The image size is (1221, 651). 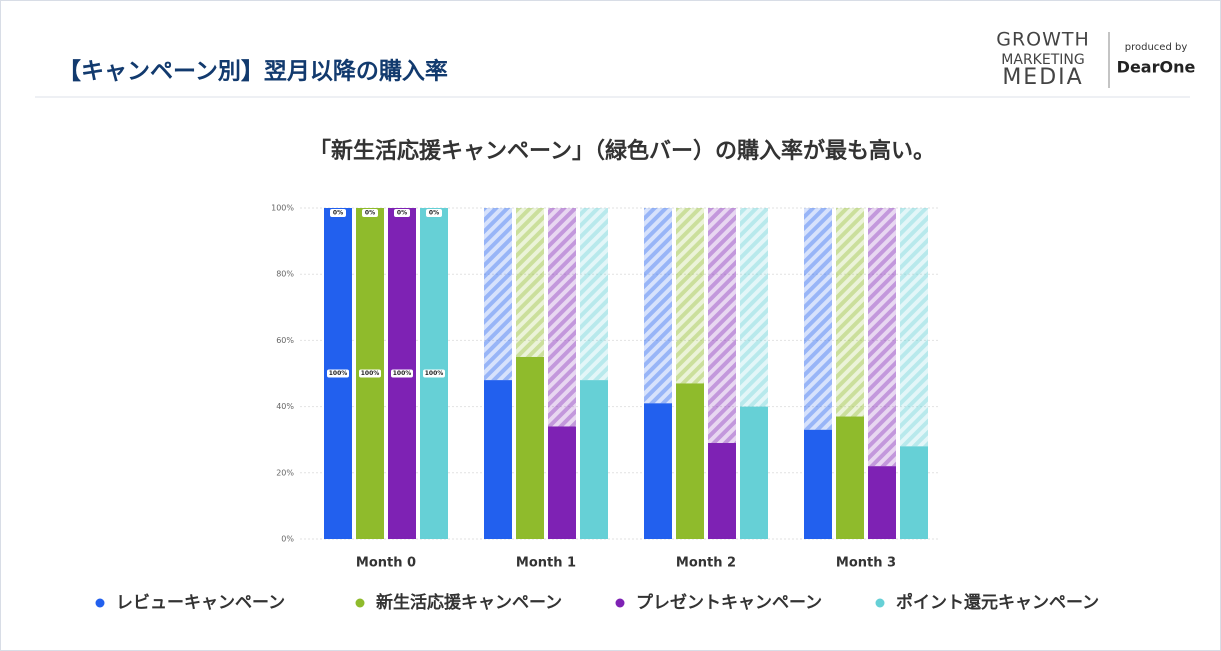 What do you see at coordinates (1156, 67) in the screenshot?
I see `company: DearOne` at bounding box center [1156, 67].